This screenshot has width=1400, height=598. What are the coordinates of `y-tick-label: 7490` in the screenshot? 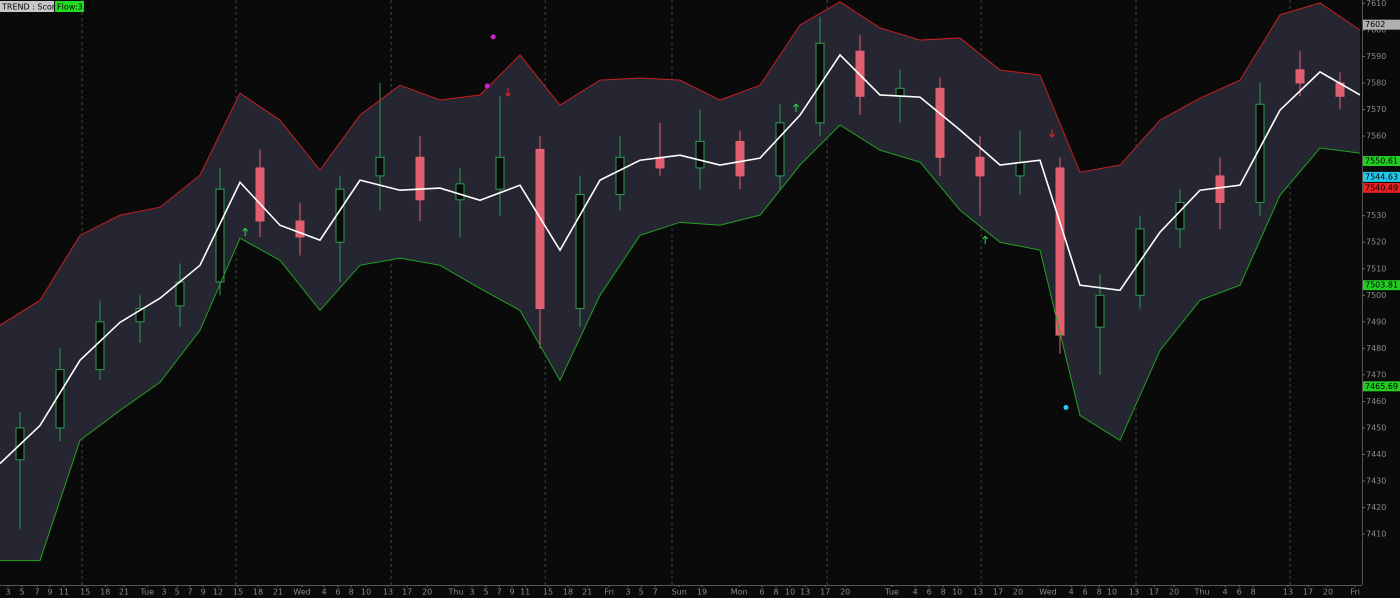 It's located at (1376, 321).